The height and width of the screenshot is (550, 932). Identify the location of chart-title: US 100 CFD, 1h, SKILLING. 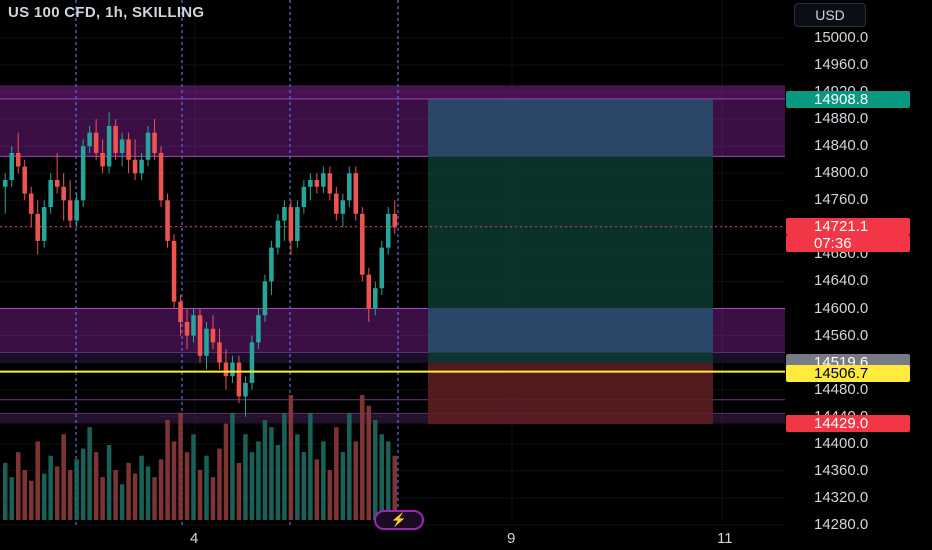
(106, 12).